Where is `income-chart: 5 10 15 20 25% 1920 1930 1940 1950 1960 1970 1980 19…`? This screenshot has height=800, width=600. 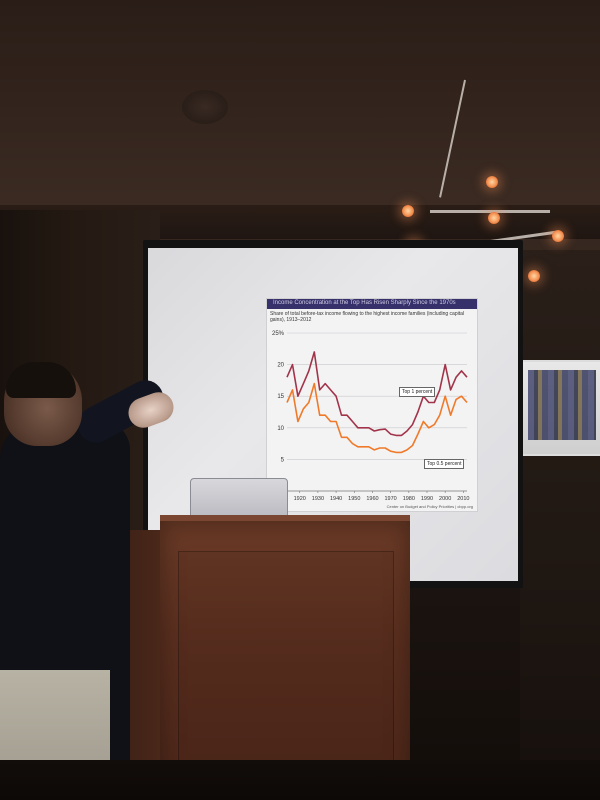 income-chart: 5 10 15 20 25% 1920 1930 1940 1950 1960 1970 1980 19… is located at coordinates (371, 416).